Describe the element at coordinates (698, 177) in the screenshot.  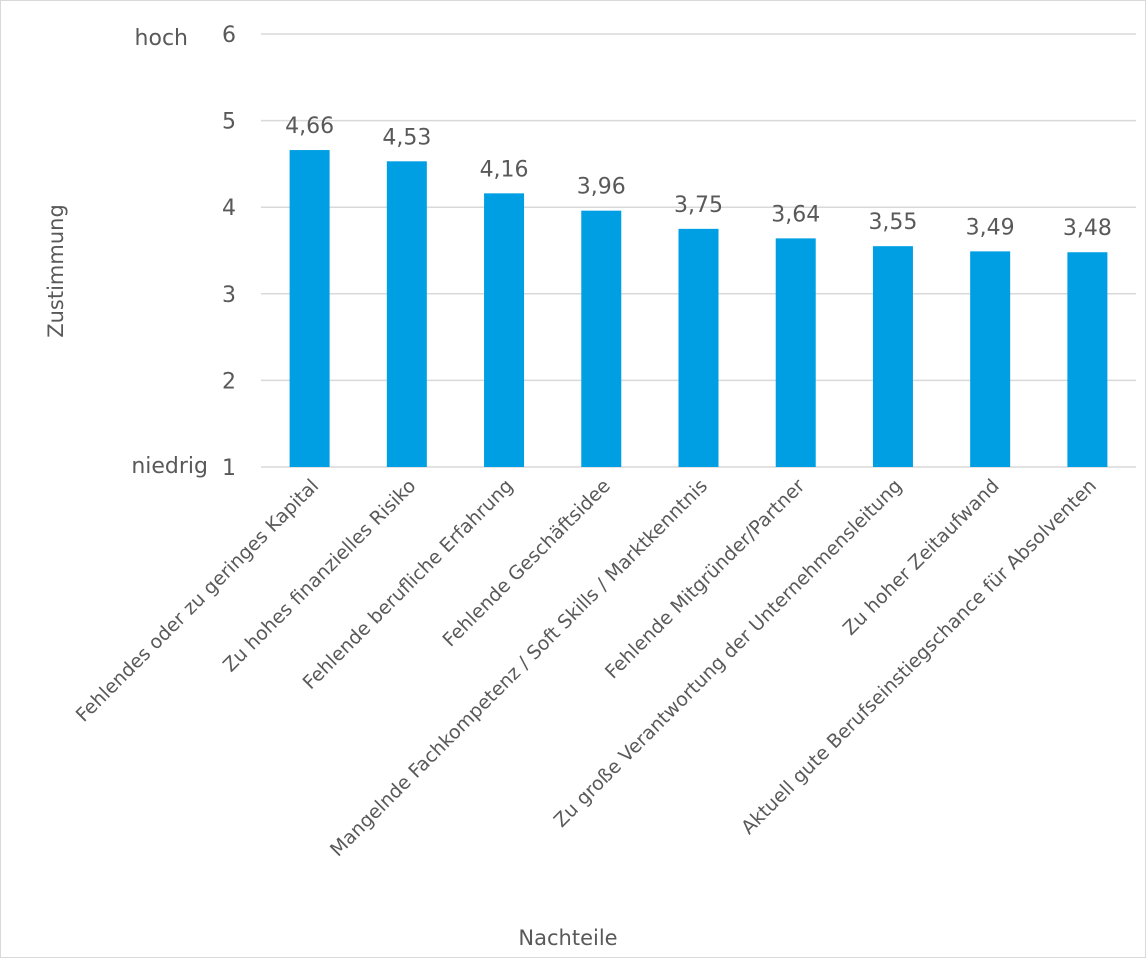
I see `data-labels: 4,66 4,53 4,16 3,96 3,75 3,64 3,55 3,49 3,48` at that location.